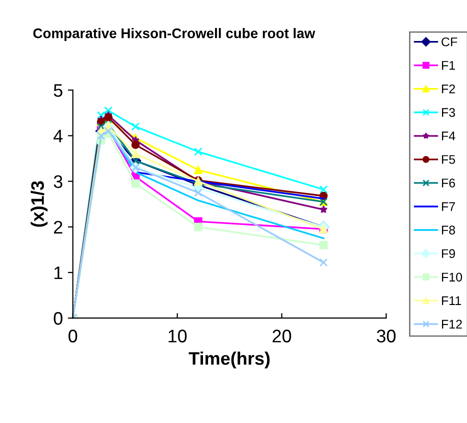 The image size is (467, 423). I want to click on y-tick-label: 5, so click(58, 90).